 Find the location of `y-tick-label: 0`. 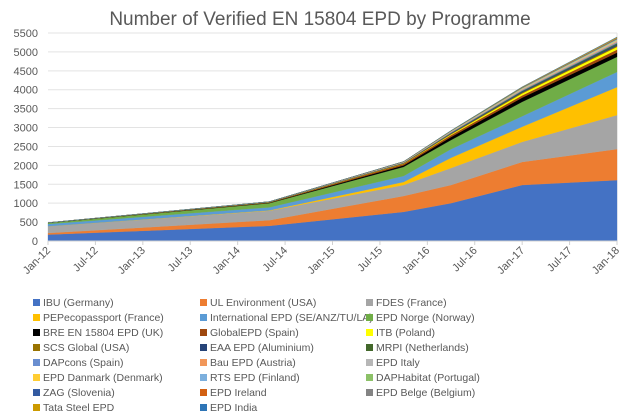

y-tick-label: 0 is located at coordinates (35, 242).